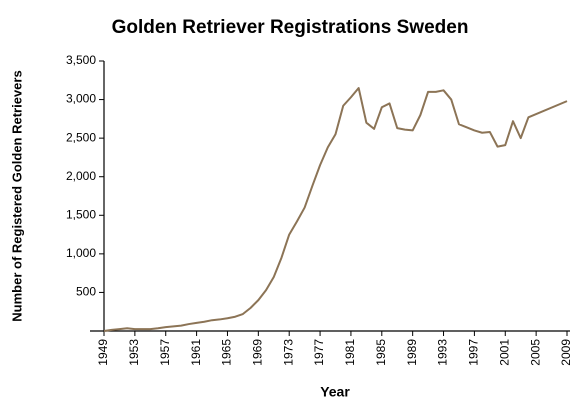 This screenshot has width=573, height=403. Describe the element at coordinates (81, 137) in the screenshot. I see `y-tick-label: 2,500` at that location.